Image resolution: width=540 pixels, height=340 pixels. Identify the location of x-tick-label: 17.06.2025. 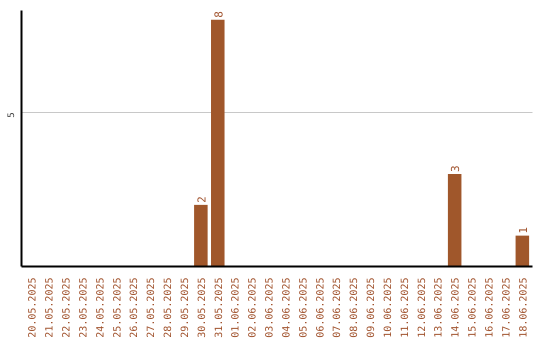
(506, 307).